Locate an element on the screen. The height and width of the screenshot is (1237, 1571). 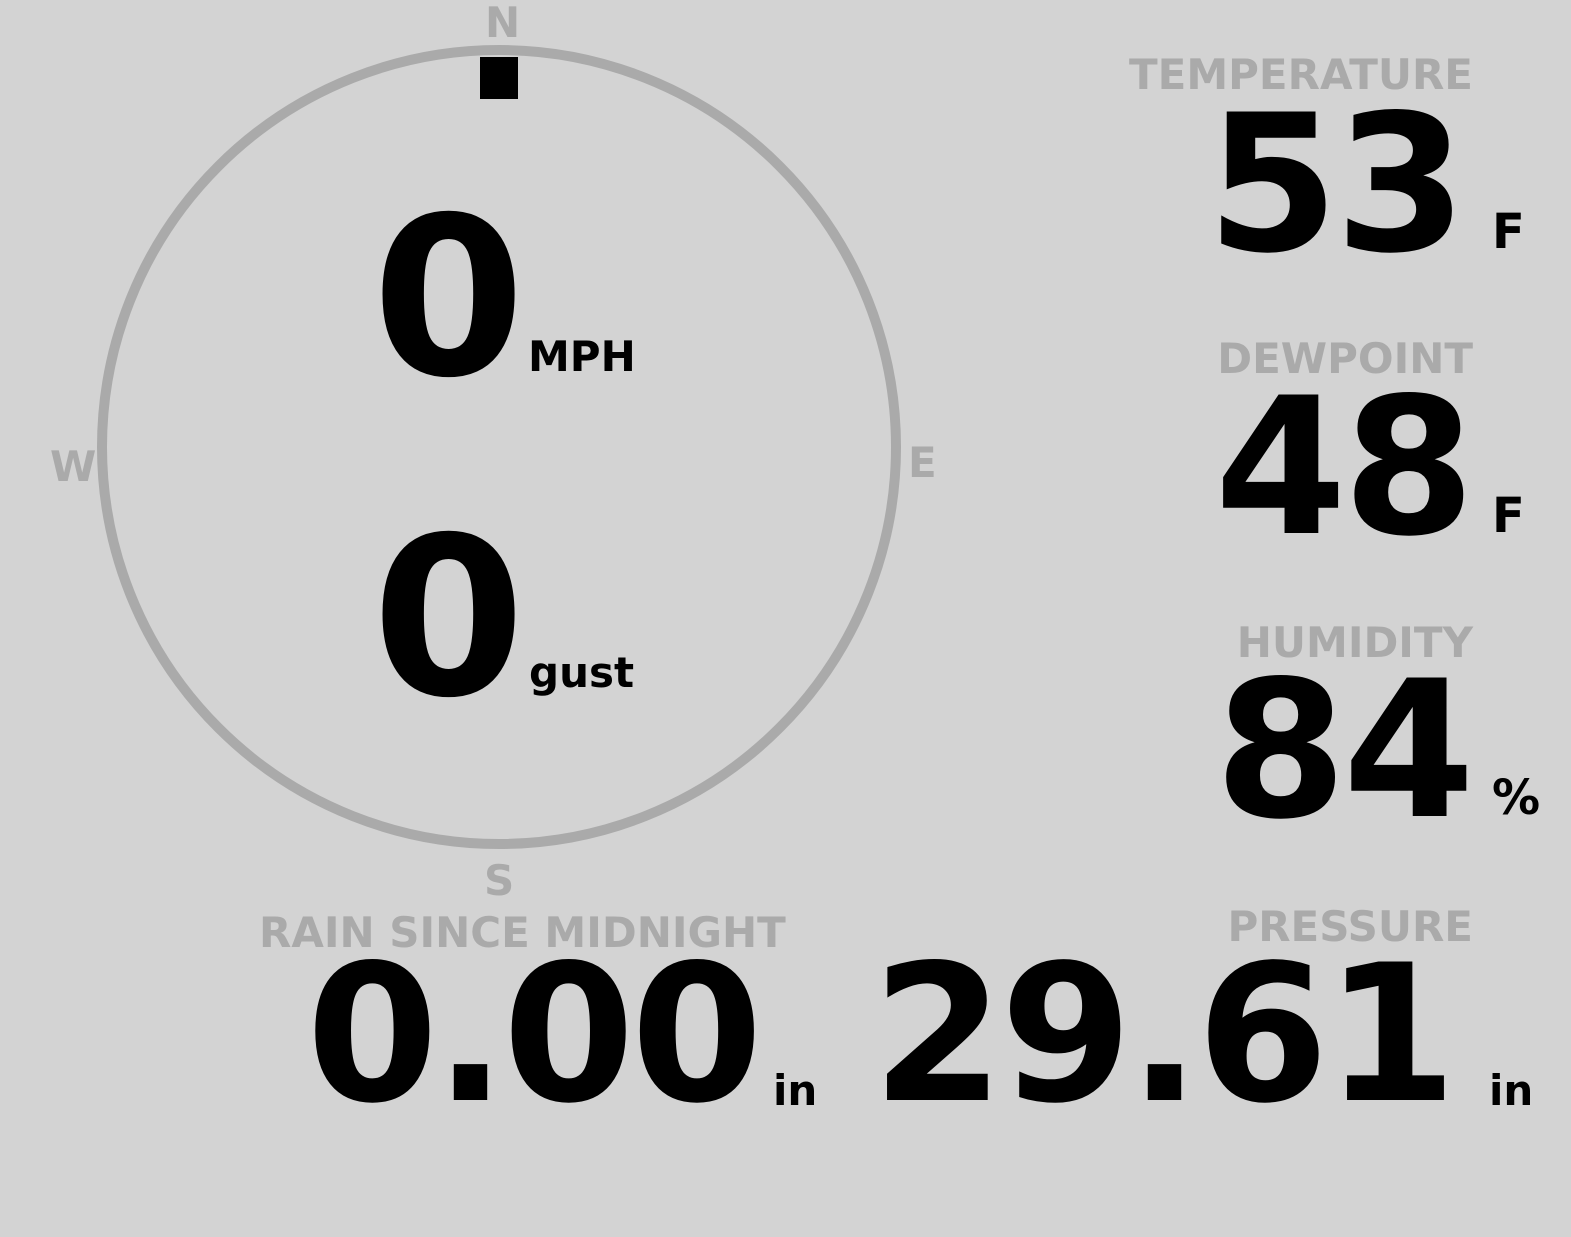
rain-label: RAIN SINCE MIDNIGHT is located at coordinates (522, 932).